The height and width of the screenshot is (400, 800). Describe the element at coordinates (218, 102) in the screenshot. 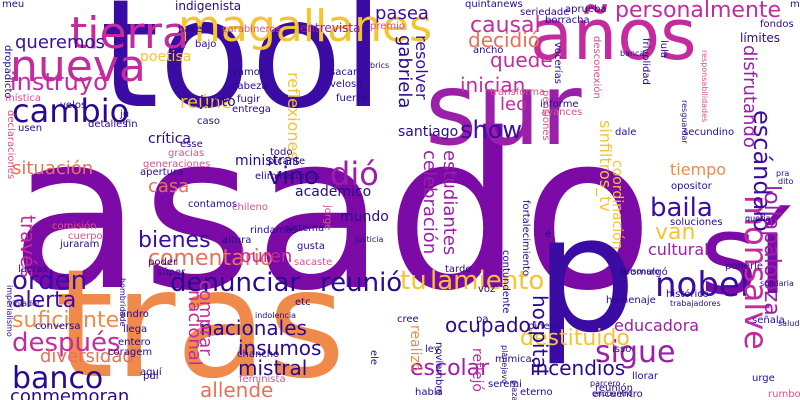

I see `word-junto: junto` at that location.